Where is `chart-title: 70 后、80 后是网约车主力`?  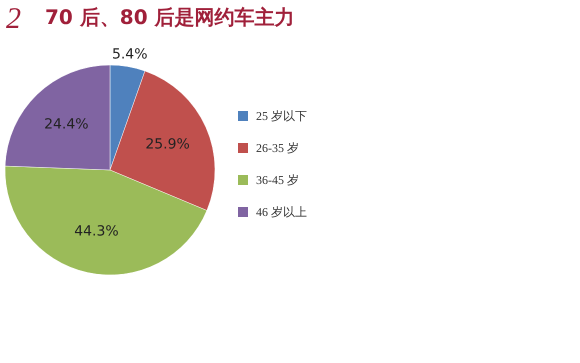
chart-title: 70 后、80 后是网约车主力 is located at coordinates (170, 17).